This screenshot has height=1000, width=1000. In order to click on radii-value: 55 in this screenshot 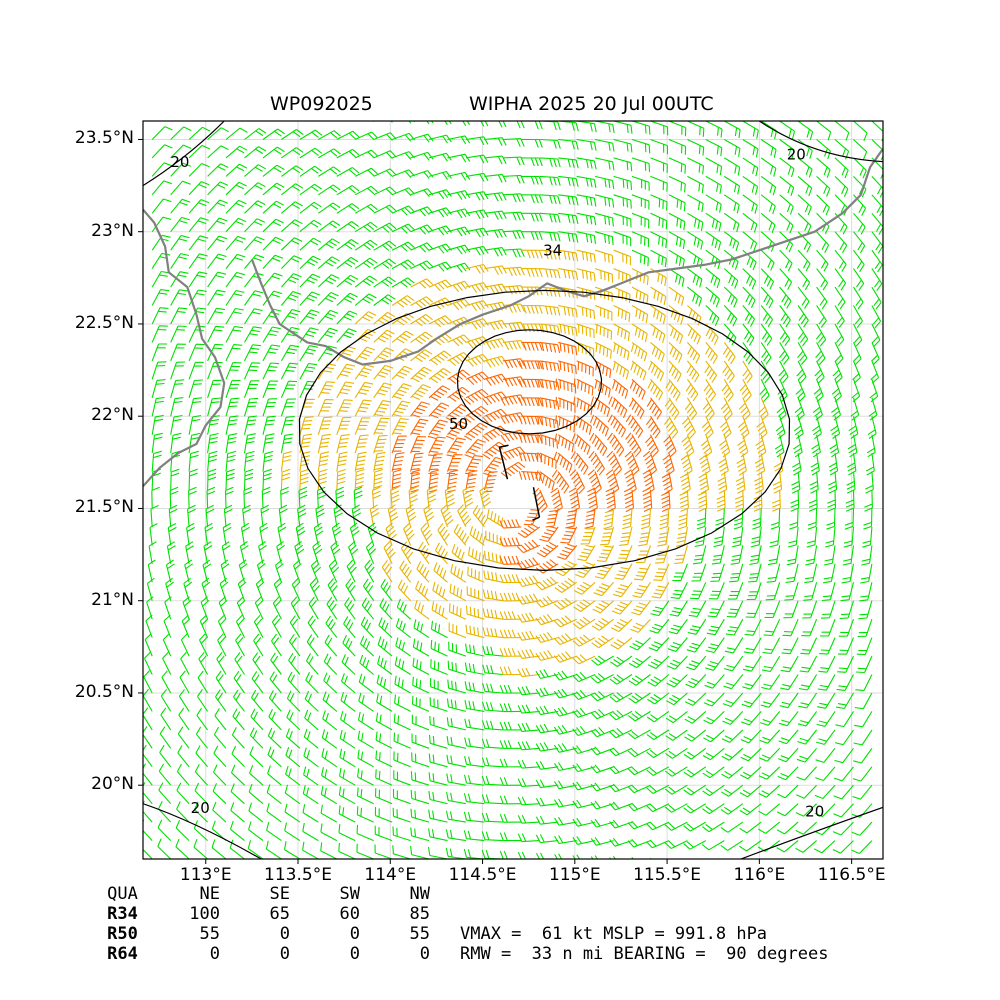, I will do `click(209, 934)`.